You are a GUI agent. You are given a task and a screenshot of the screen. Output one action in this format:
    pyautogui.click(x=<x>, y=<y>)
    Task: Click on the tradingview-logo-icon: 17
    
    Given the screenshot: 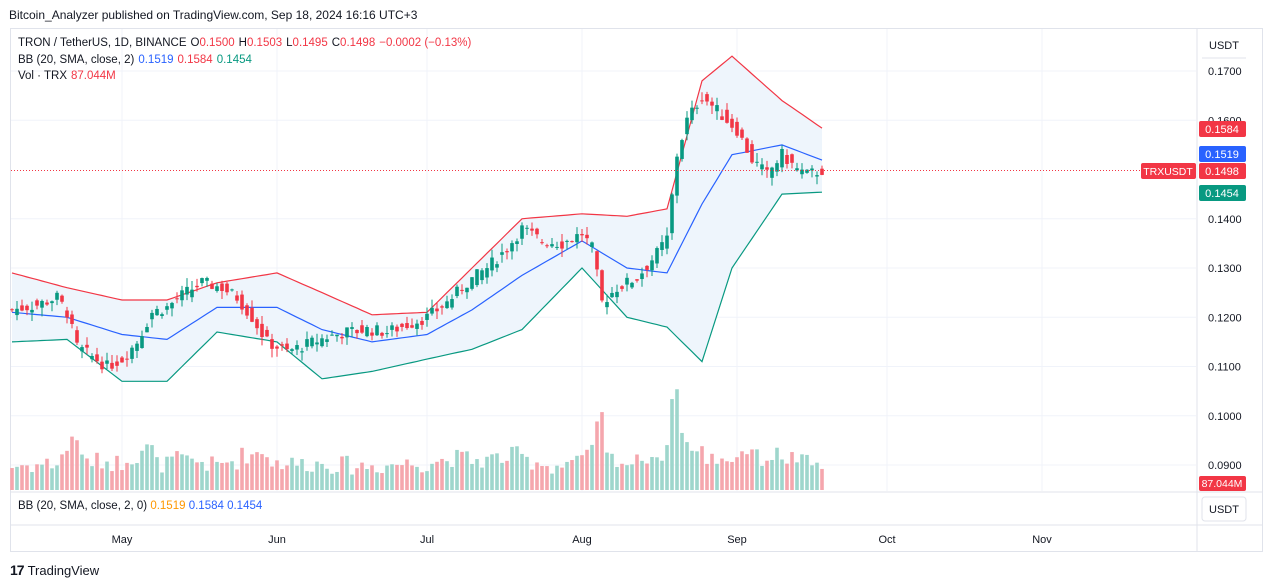 What is the action you would take?
    pyautogui.click(x=17, y=570)
    